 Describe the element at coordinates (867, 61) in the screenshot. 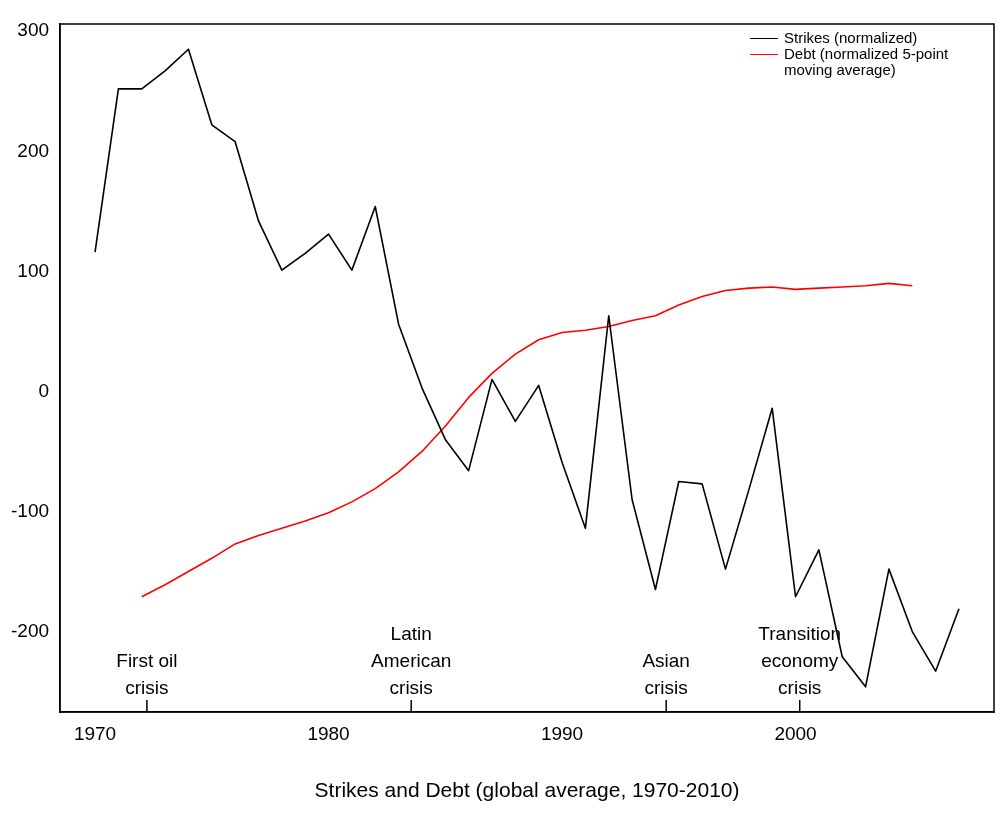

I see `legend-label: Debt (normalized 5-point moving average)` at that location.